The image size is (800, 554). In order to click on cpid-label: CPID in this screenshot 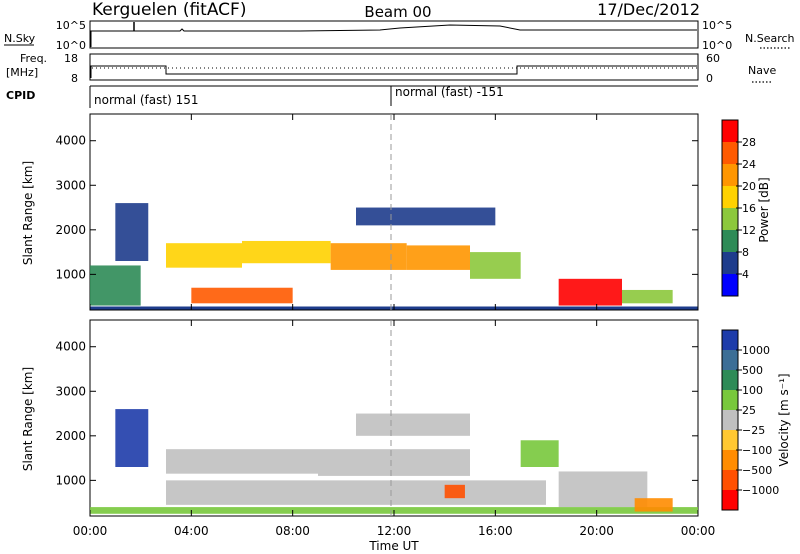, I will do `click(20, 95)`.